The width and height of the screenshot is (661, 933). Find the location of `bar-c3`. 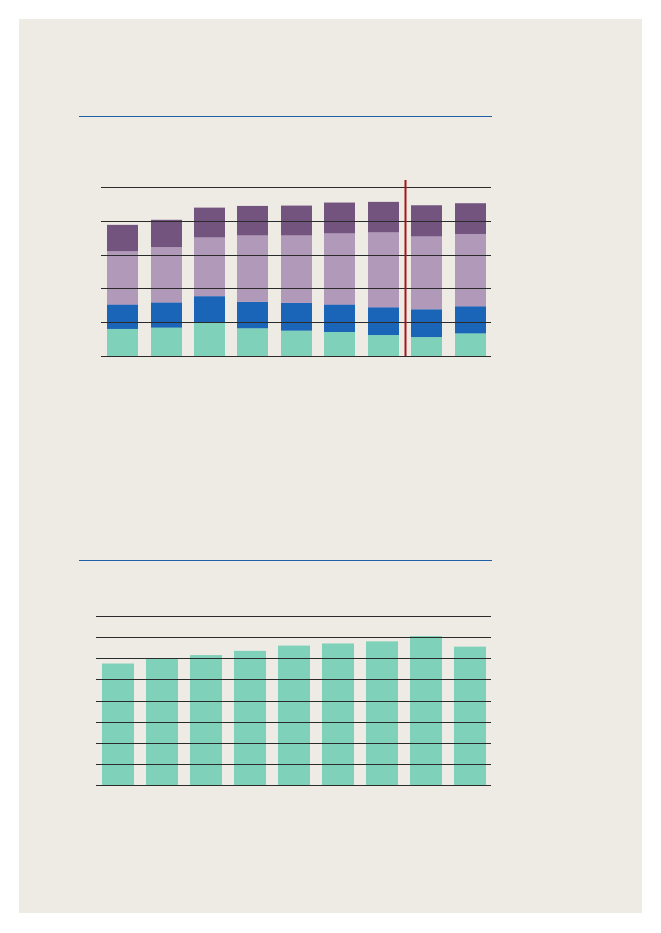

bar-c3 is located at coordinates (206, 720).